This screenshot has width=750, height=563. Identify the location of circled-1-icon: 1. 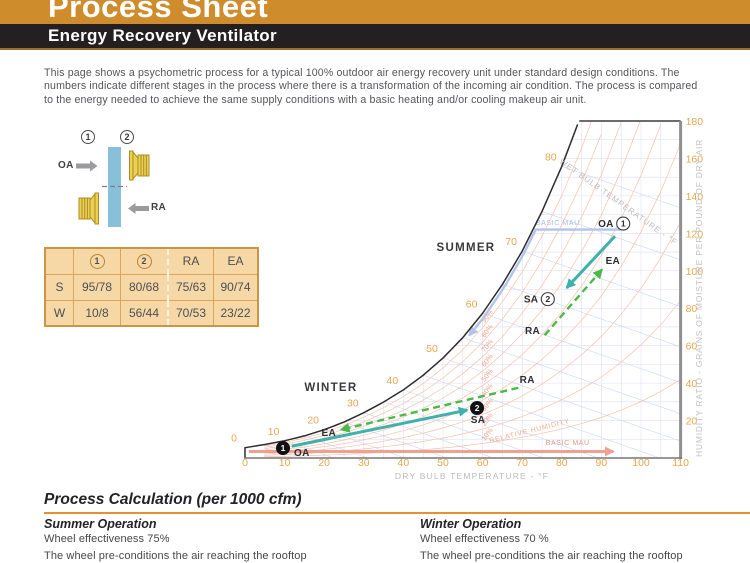
(97, 262).